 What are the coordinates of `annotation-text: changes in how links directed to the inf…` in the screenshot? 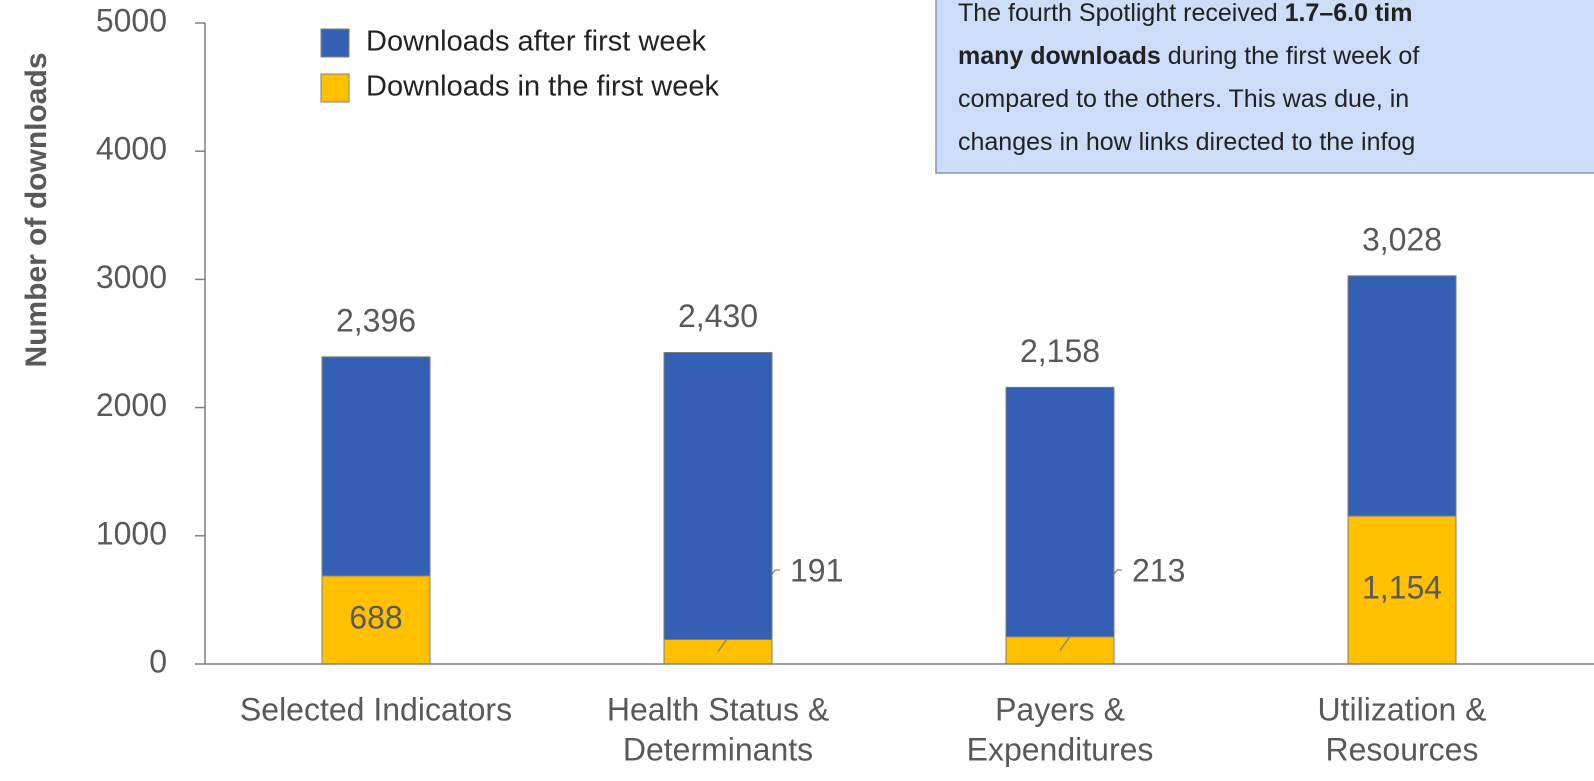 It's located at (1186, 142).